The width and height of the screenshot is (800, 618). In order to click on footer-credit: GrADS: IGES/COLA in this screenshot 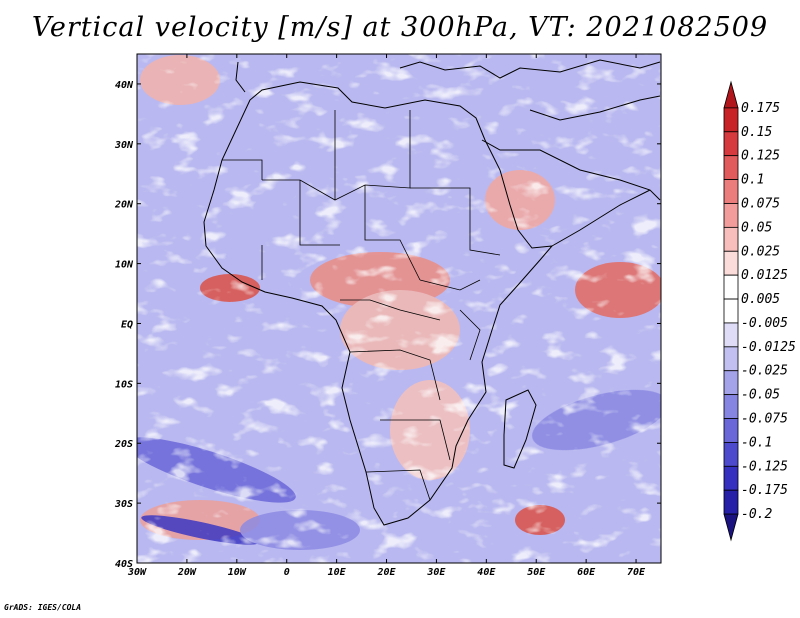, I will do `click(43, 607)`.